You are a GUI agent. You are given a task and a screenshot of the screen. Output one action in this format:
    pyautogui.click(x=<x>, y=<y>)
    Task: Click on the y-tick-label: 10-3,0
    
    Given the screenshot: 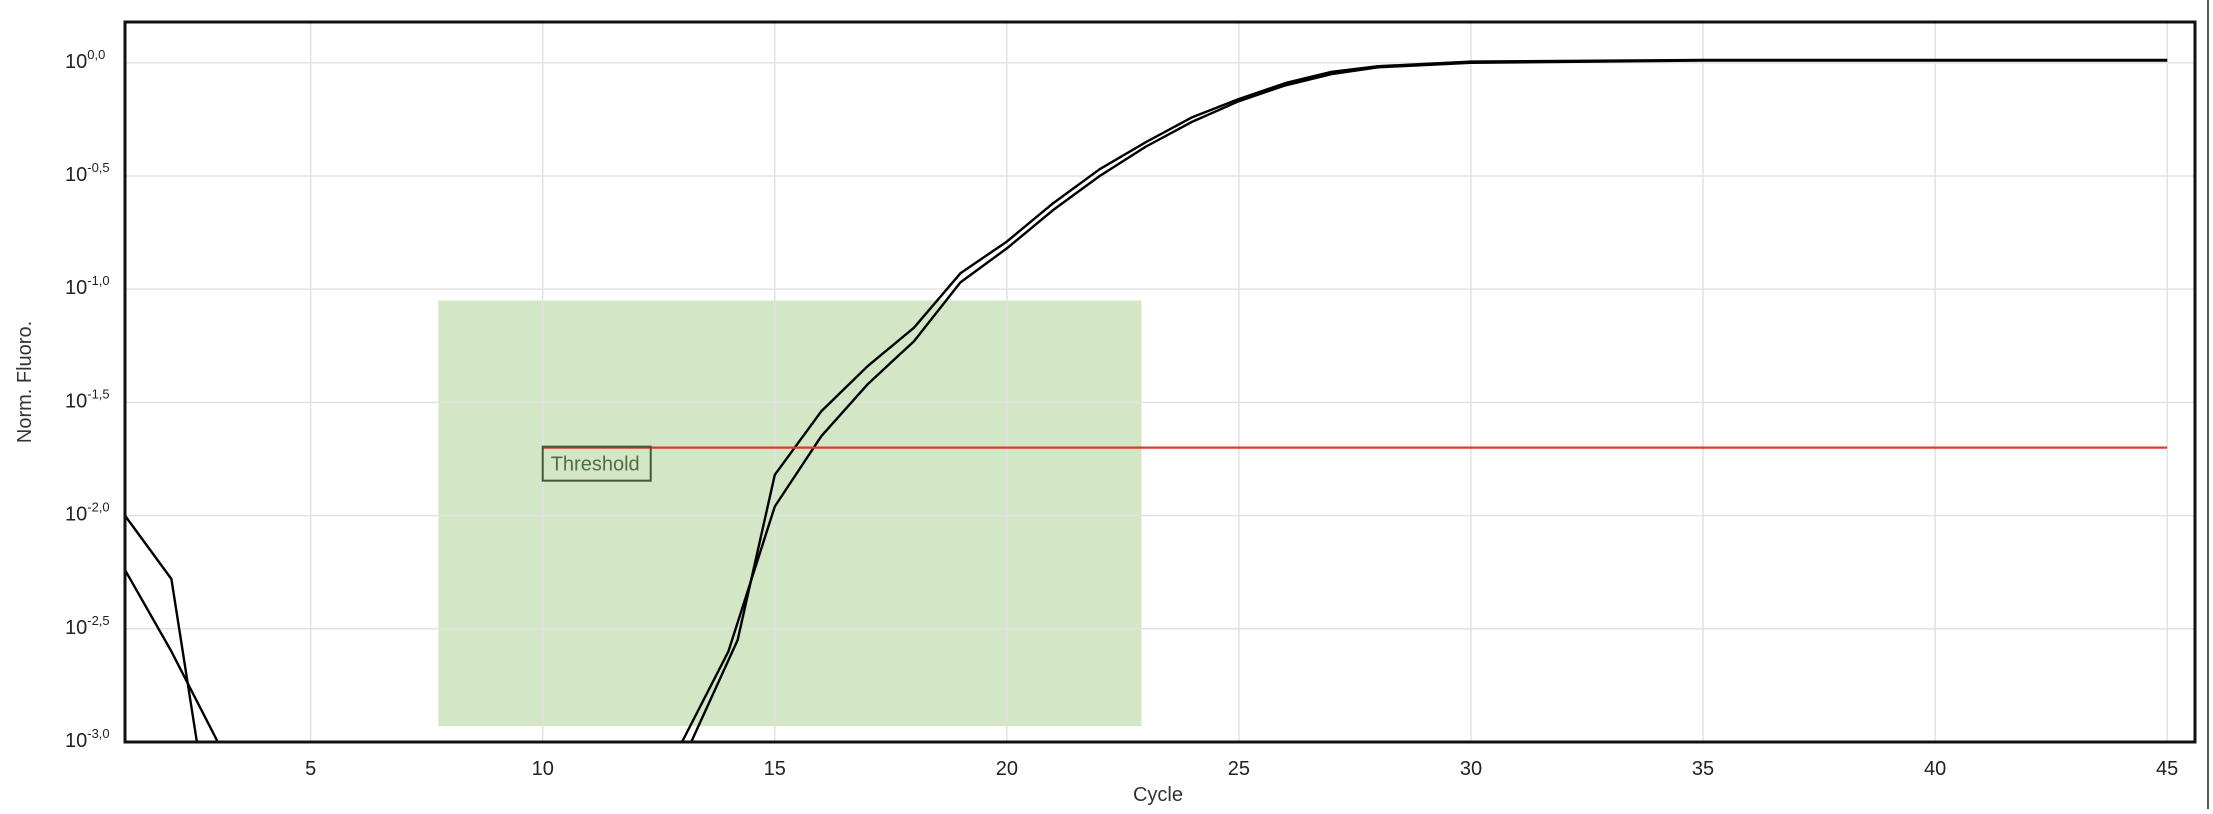 What is the action you would take?
    pyautogui.click(x=87, y=739)
    